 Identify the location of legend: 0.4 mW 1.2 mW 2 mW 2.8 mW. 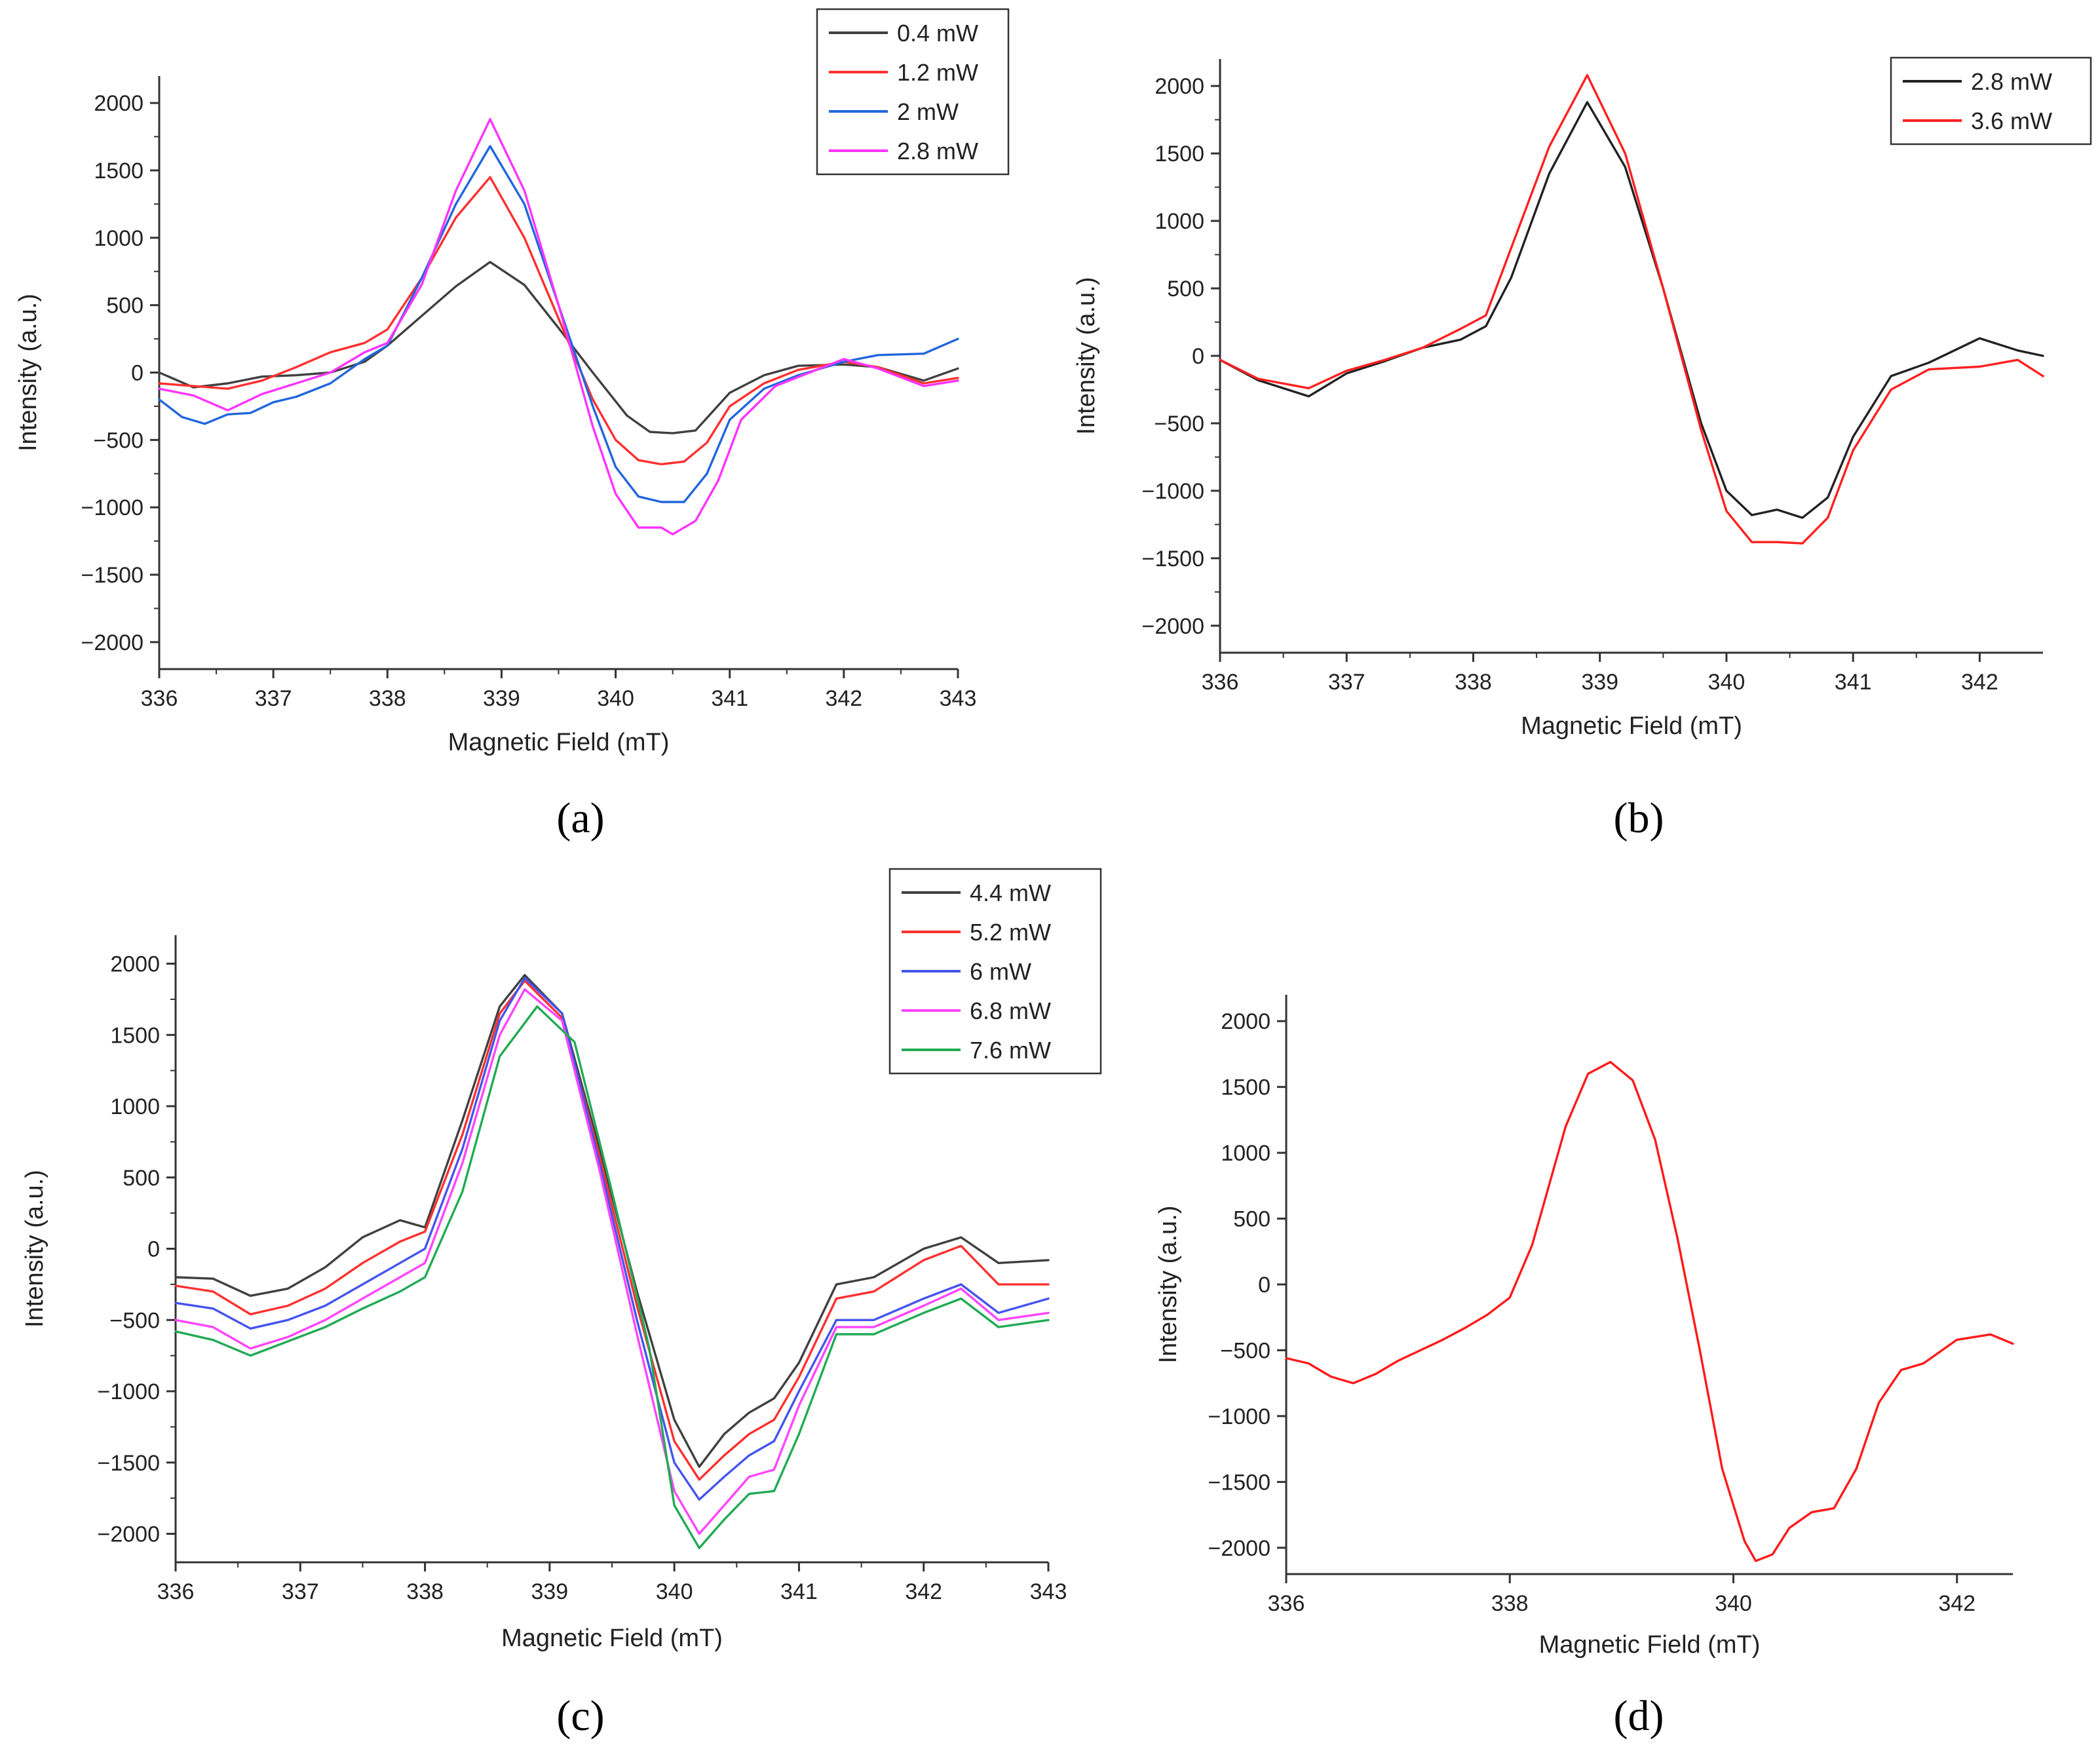
(913, 92).